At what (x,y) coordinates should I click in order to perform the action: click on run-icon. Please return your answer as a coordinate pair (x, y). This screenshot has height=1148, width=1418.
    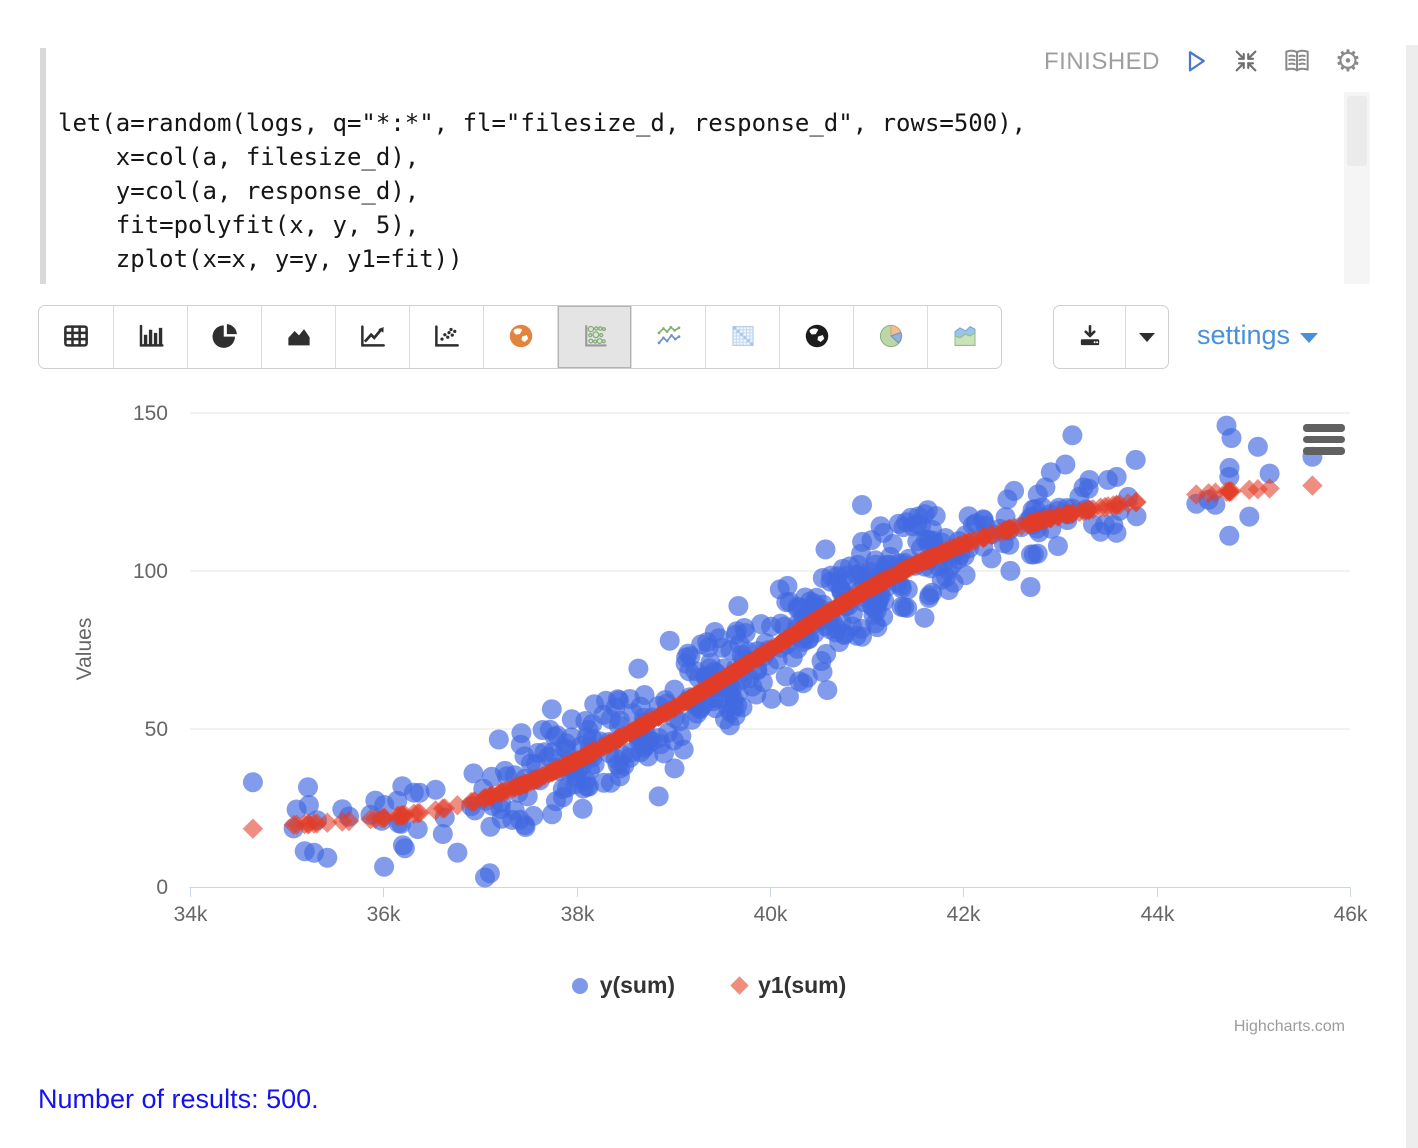
    Looking at the image, I should click on (1195, 62).